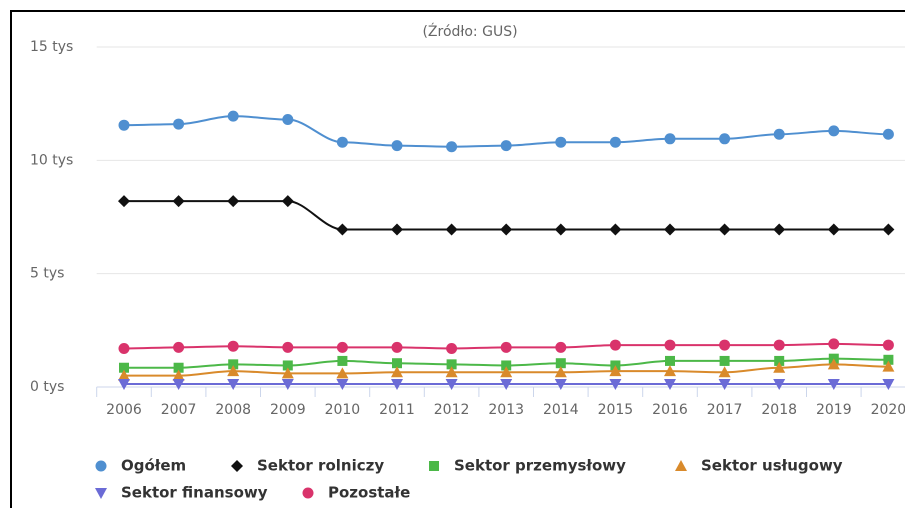 The height and width of the screenshot is (508, 905). What do you see at coordinates (772, 466) in the screenshot?
I see `legend-label: Sektor usługowy` at bounding box center [772, 466].